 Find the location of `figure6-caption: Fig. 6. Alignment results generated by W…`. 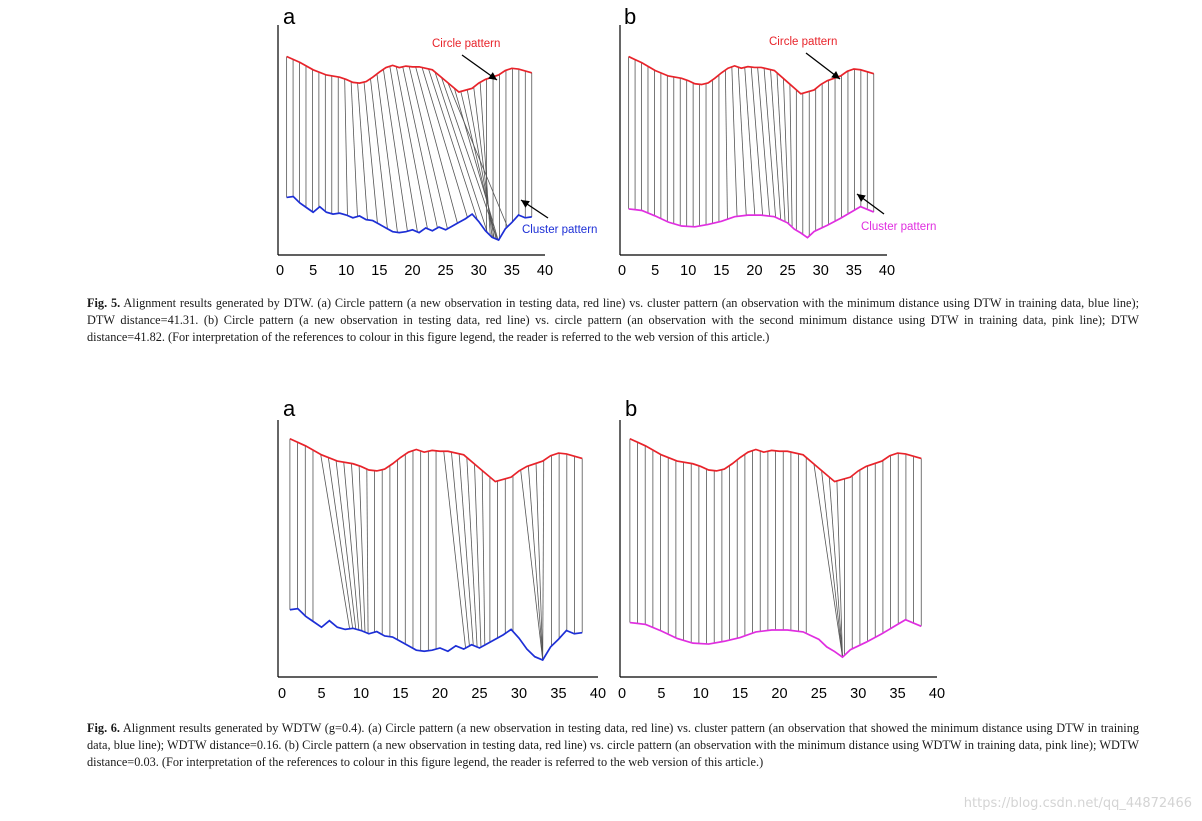

figure6-caption: Fig. 6. Alignment results generated by W… is located at coordinates (613, 746).